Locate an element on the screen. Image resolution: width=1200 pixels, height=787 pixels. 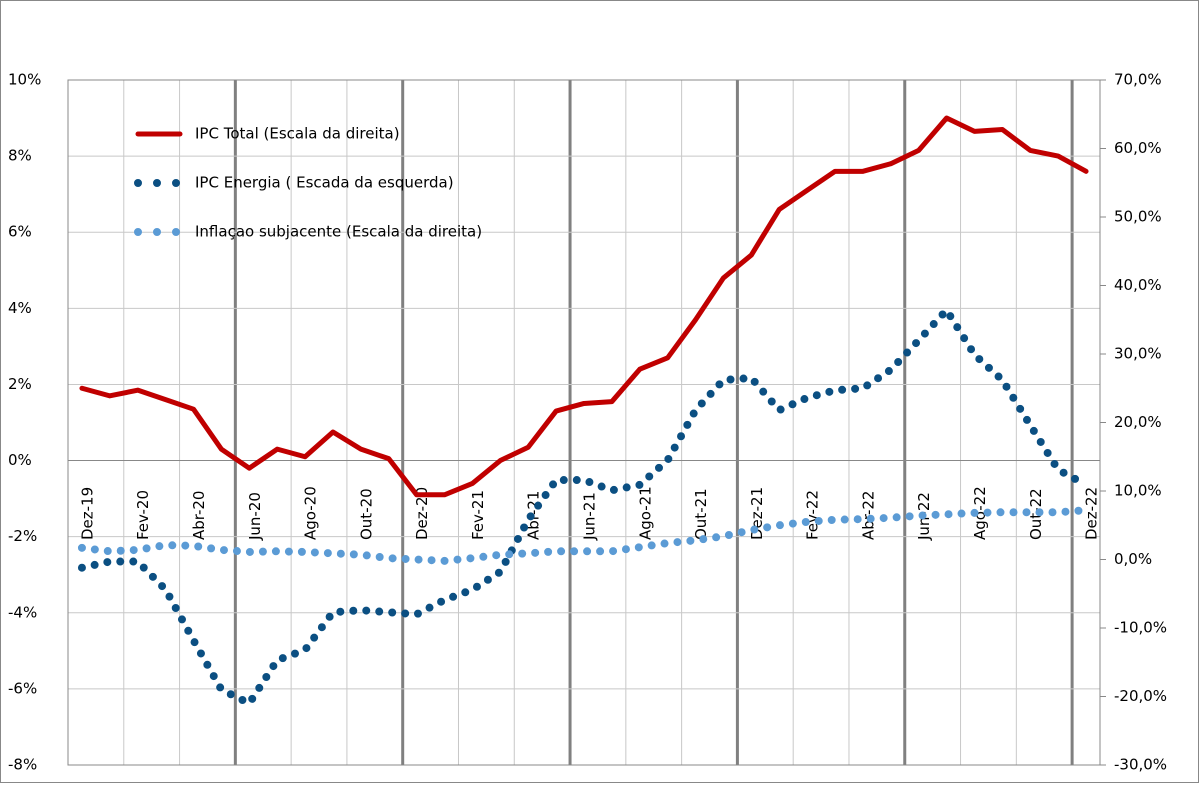
x-tick-label: Dez-19 is located at coordinates (87, 513).